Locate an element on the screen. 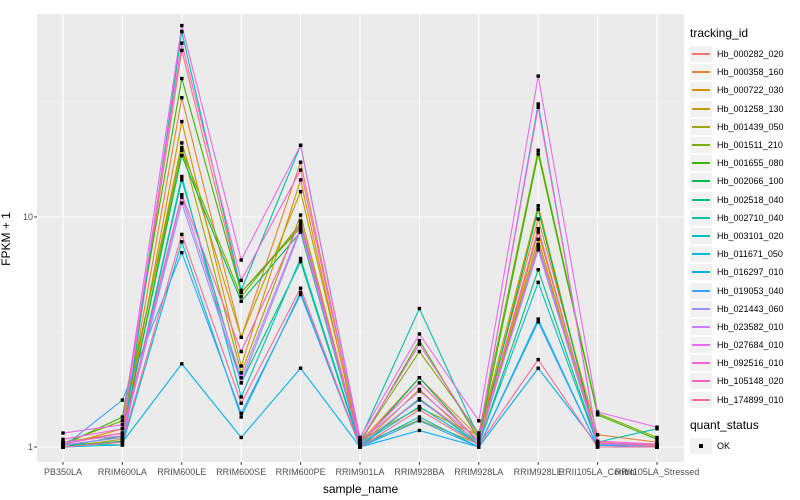 Image resolution: width=800 pixels, height=500 pixels. legend-item: Hb_027684_010 is located at coordinates (744, 345).